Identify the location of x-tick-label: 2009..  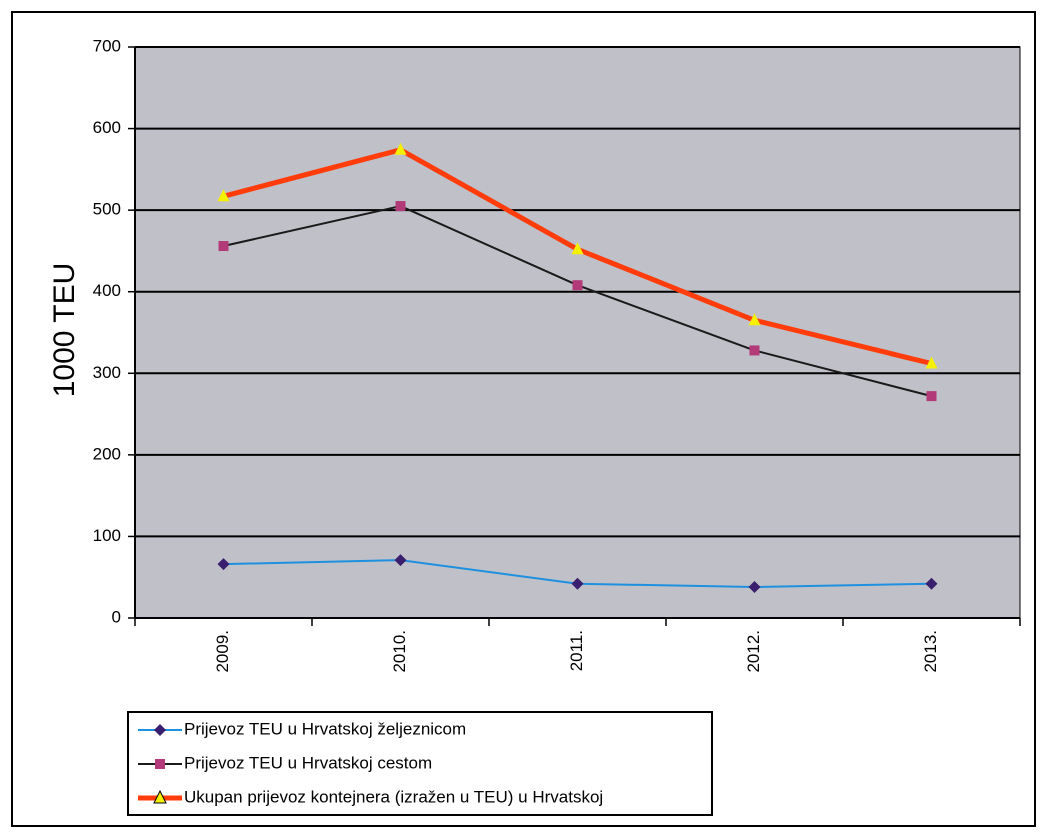
(222, 651).